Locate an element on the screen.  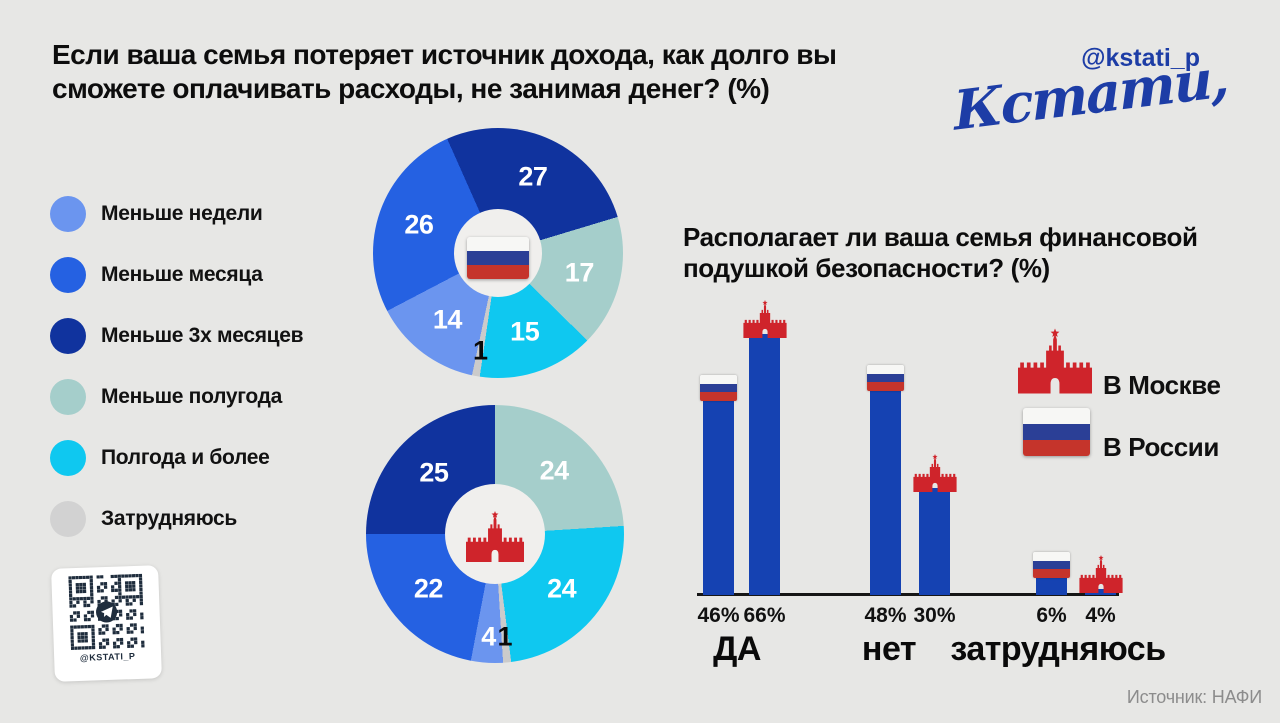
bar-group-label: нет is located at coordinates (889, 649).